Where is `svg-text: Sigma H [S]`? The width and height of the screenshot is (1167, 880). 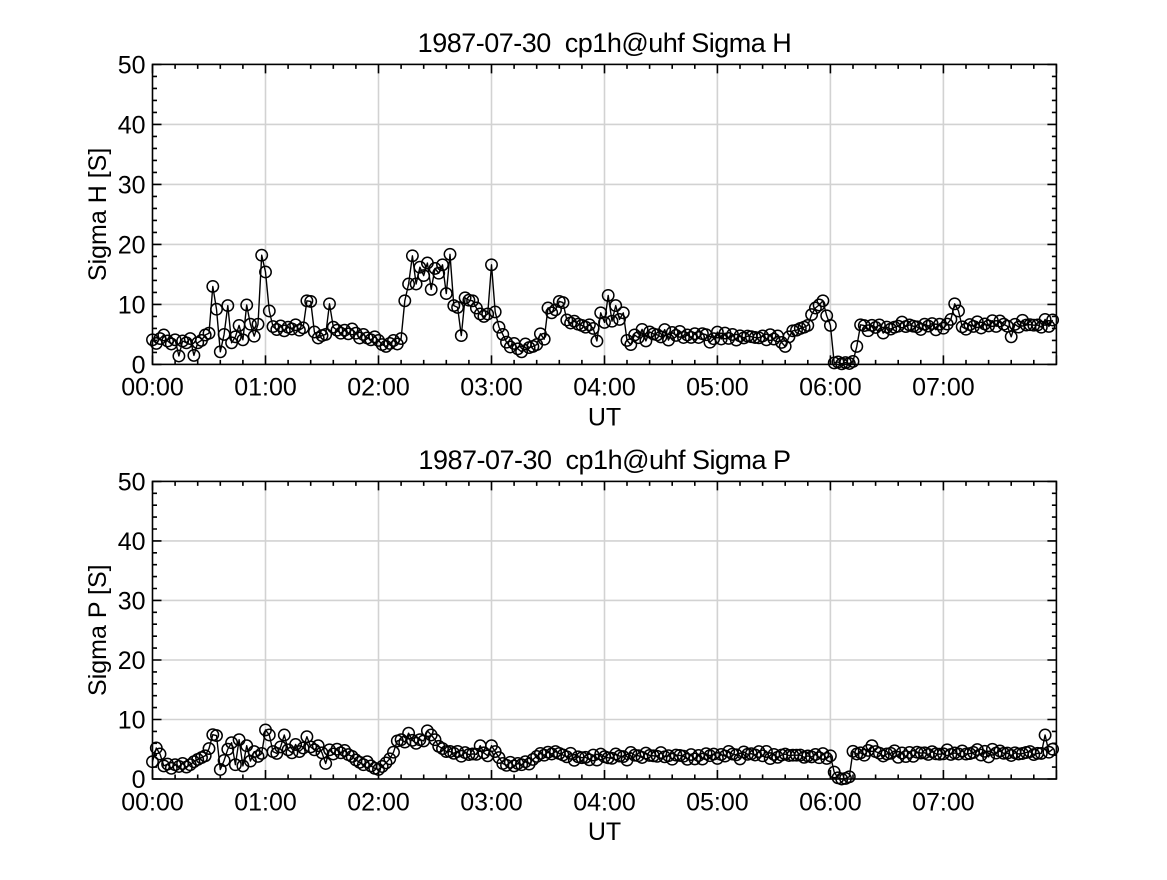 svg-text: Sigma H [S] is located at coordinates (98, 214).